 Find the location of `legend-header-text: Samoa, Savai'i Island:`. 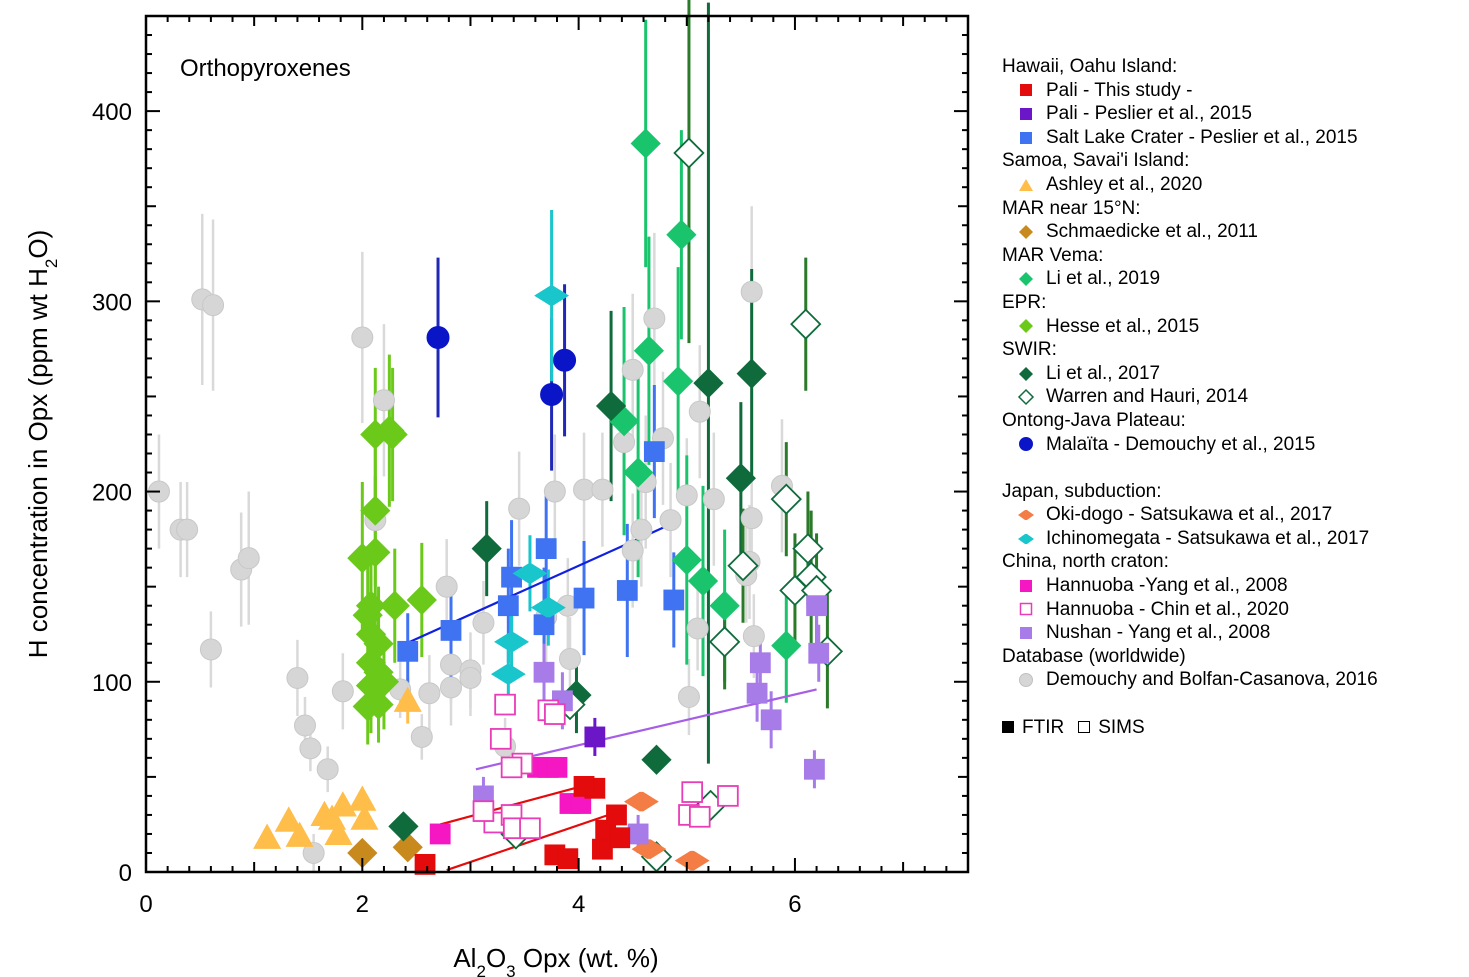

legend-header-text: Samoa, Savai'i Island: is located at coordinates (1096, 161).